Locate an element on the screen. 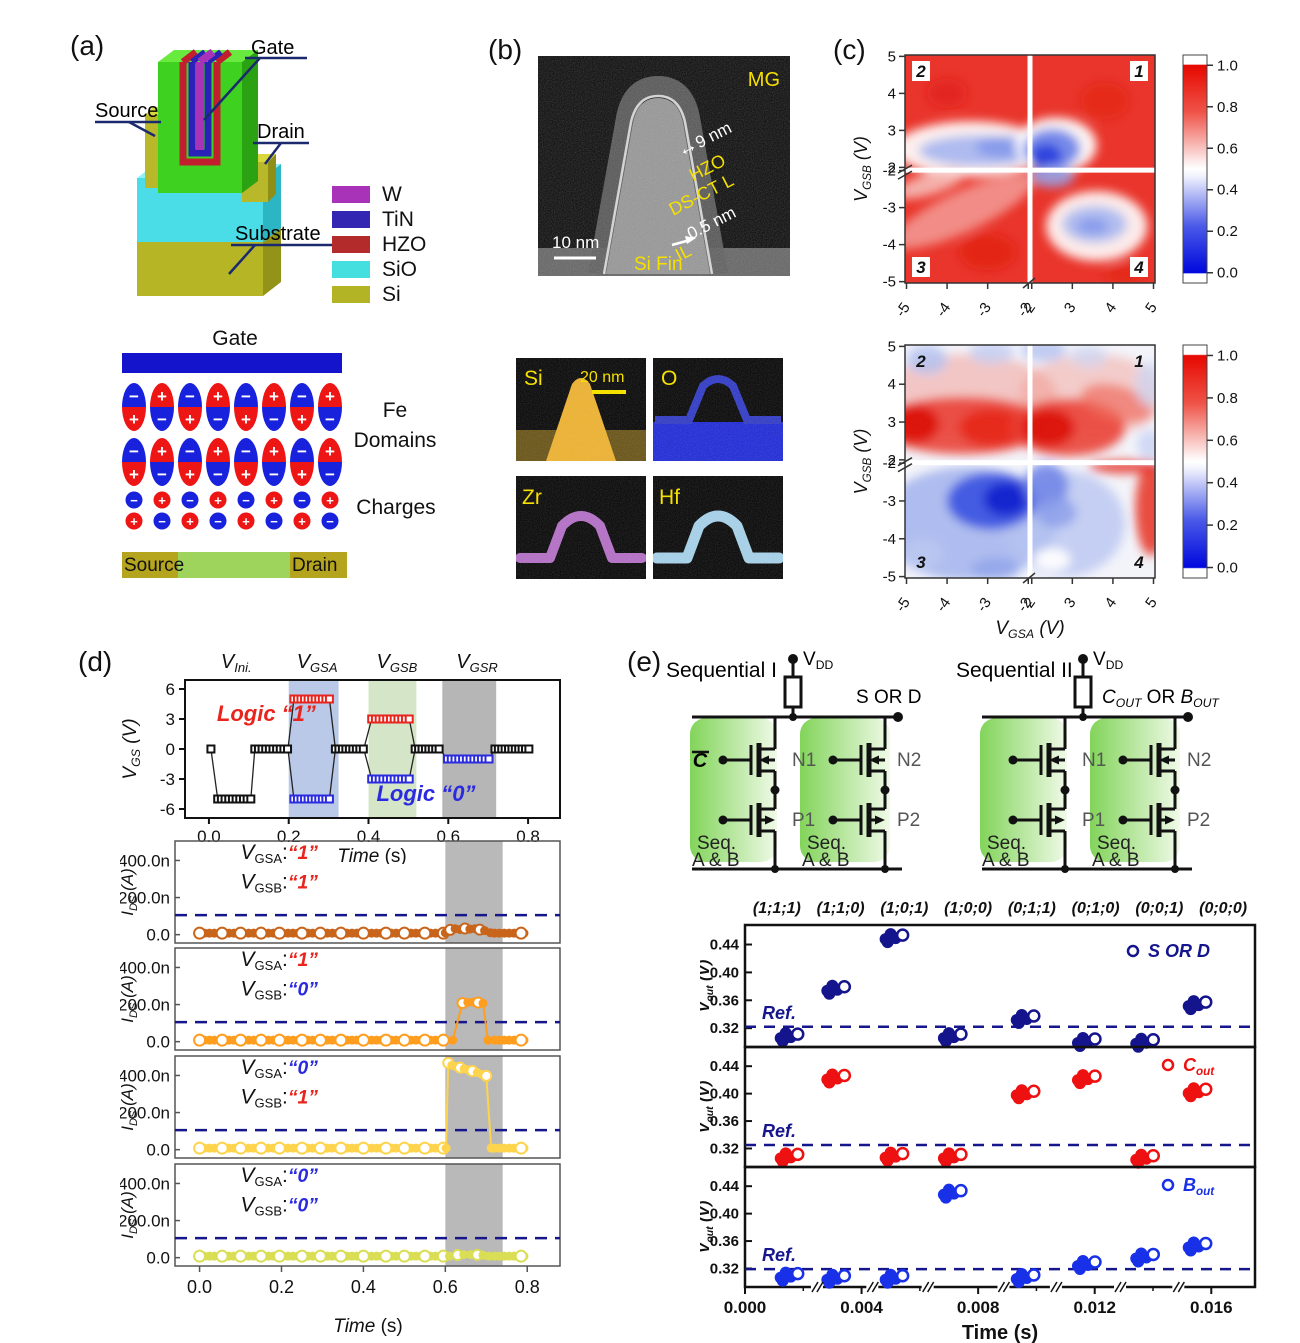 Image resolution: width=1300 pixels, height=1343 pixels. svg-text: 0.000 is located at coordinates (745, 1307).